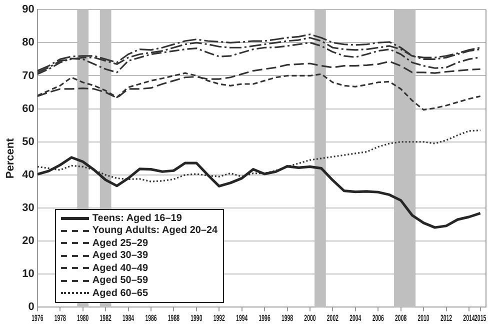 This screenshot has width=500, height=328. Describe the element at coordinates (28, 241) in the screenshot. I see `y-tick-label: 20` at that location.